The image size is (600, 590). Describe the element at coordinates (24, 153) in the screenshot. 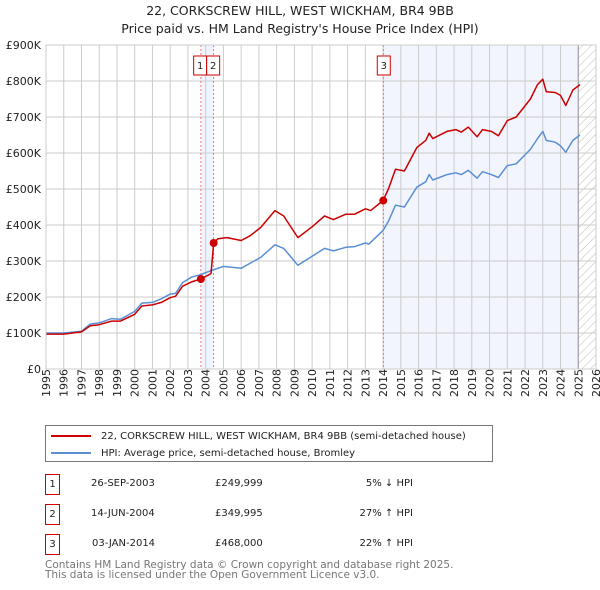

I see `y-tick-label: £600K` at that location.